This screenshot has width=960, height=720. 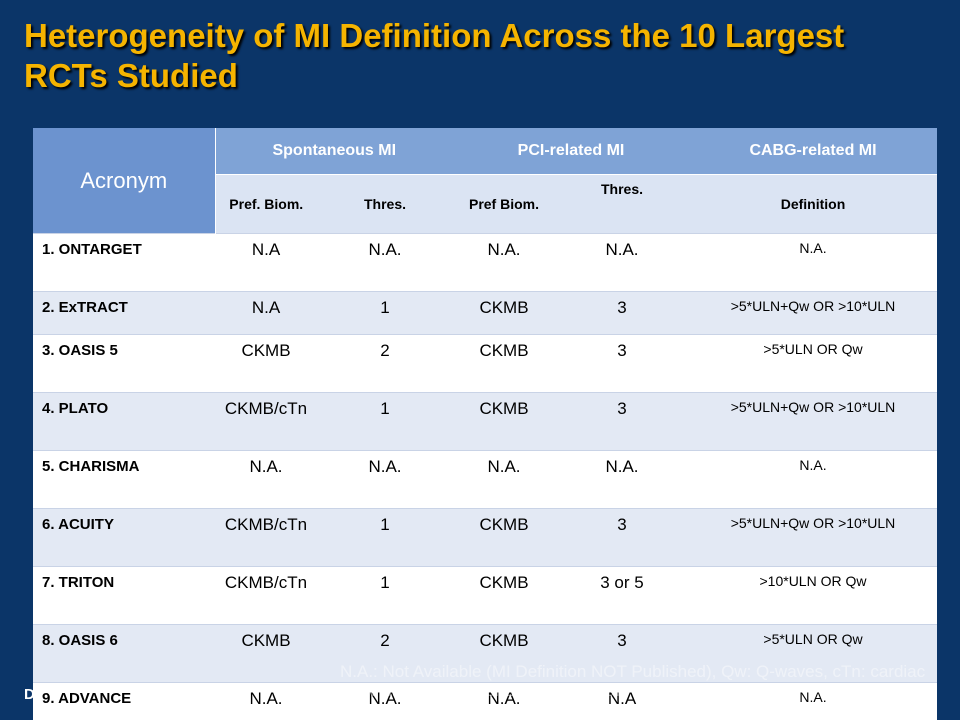 I want to click on trial-name: 2. ExTRACT, so click(x=124, y=313).